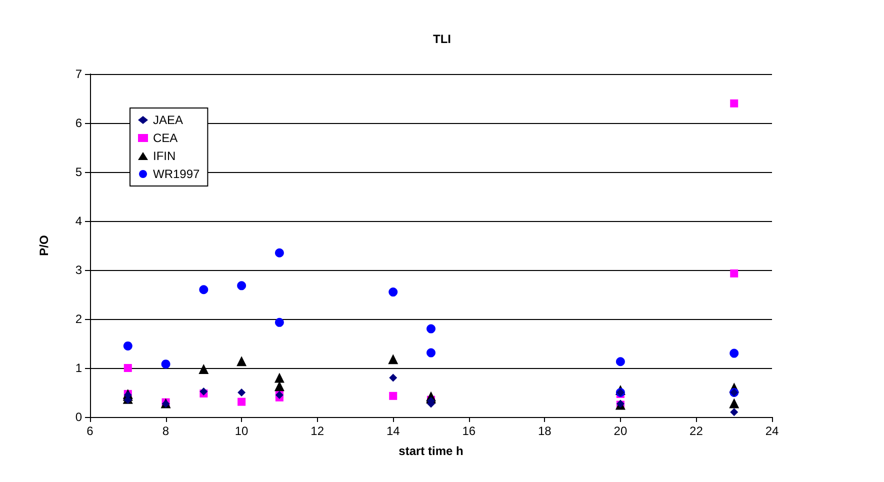 This screenshot has height=482, width=884. I want to click on x-tick-label: 22, so click(697, 431).